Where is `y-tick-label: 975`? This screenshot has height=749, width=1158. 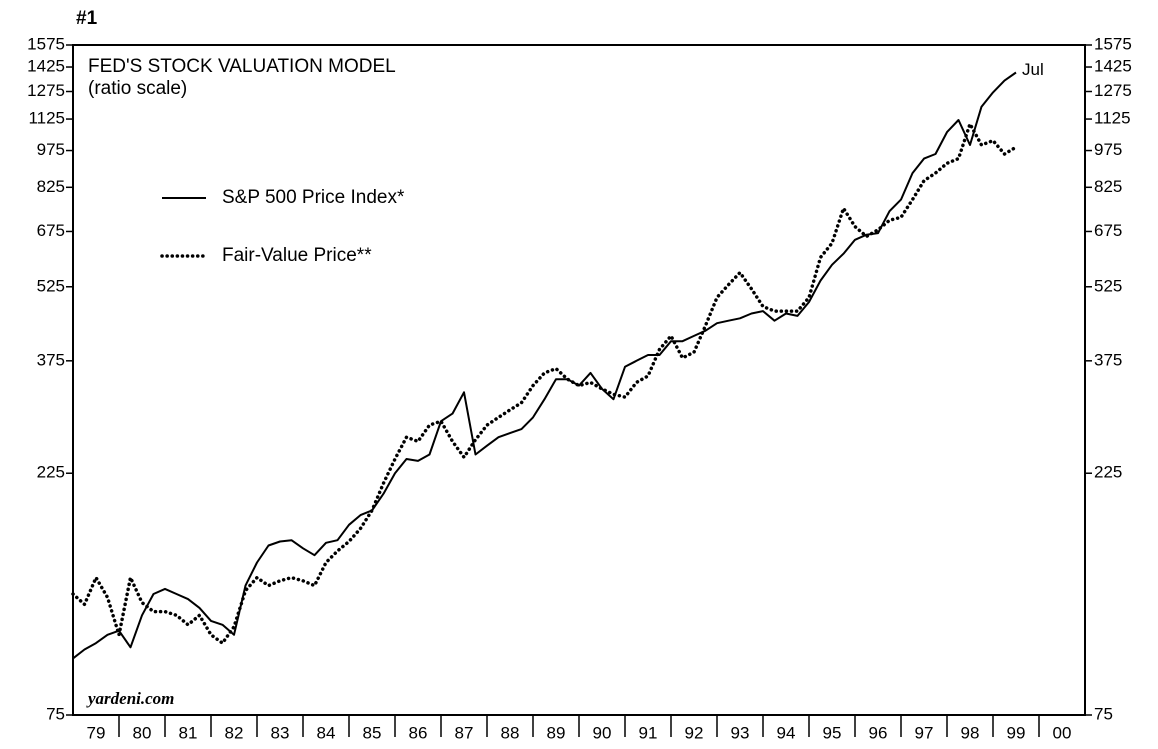
y-tick-label: 975 is located at coordinates (51, 149).